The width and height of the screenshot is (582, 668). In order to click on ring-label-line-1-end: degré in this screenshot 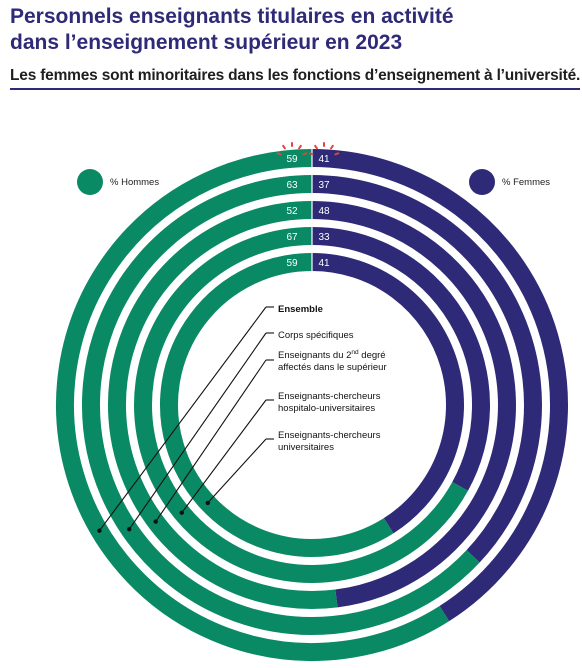, I will do `click(372, 355)`.